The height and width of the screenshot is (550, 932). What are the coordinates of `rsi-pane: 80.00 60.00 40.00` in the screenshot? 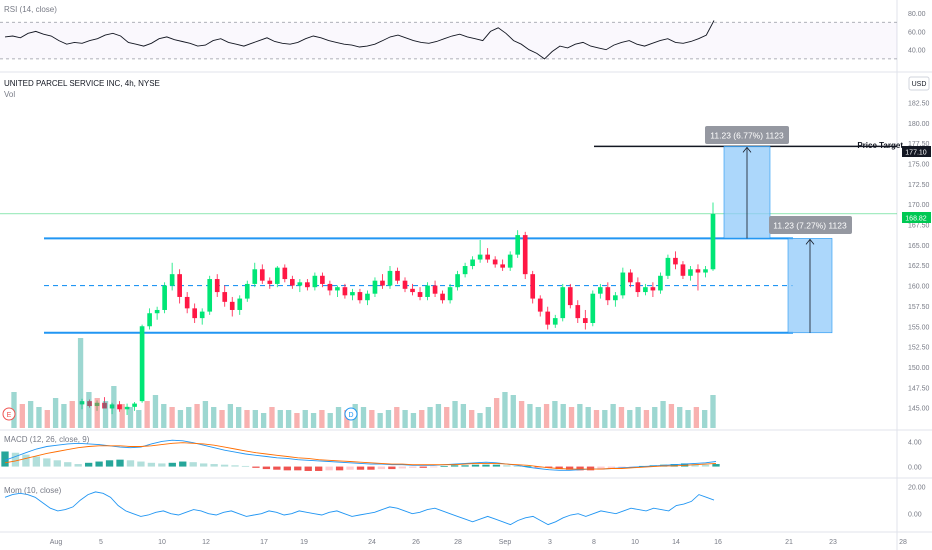 It's located at (463, 35).